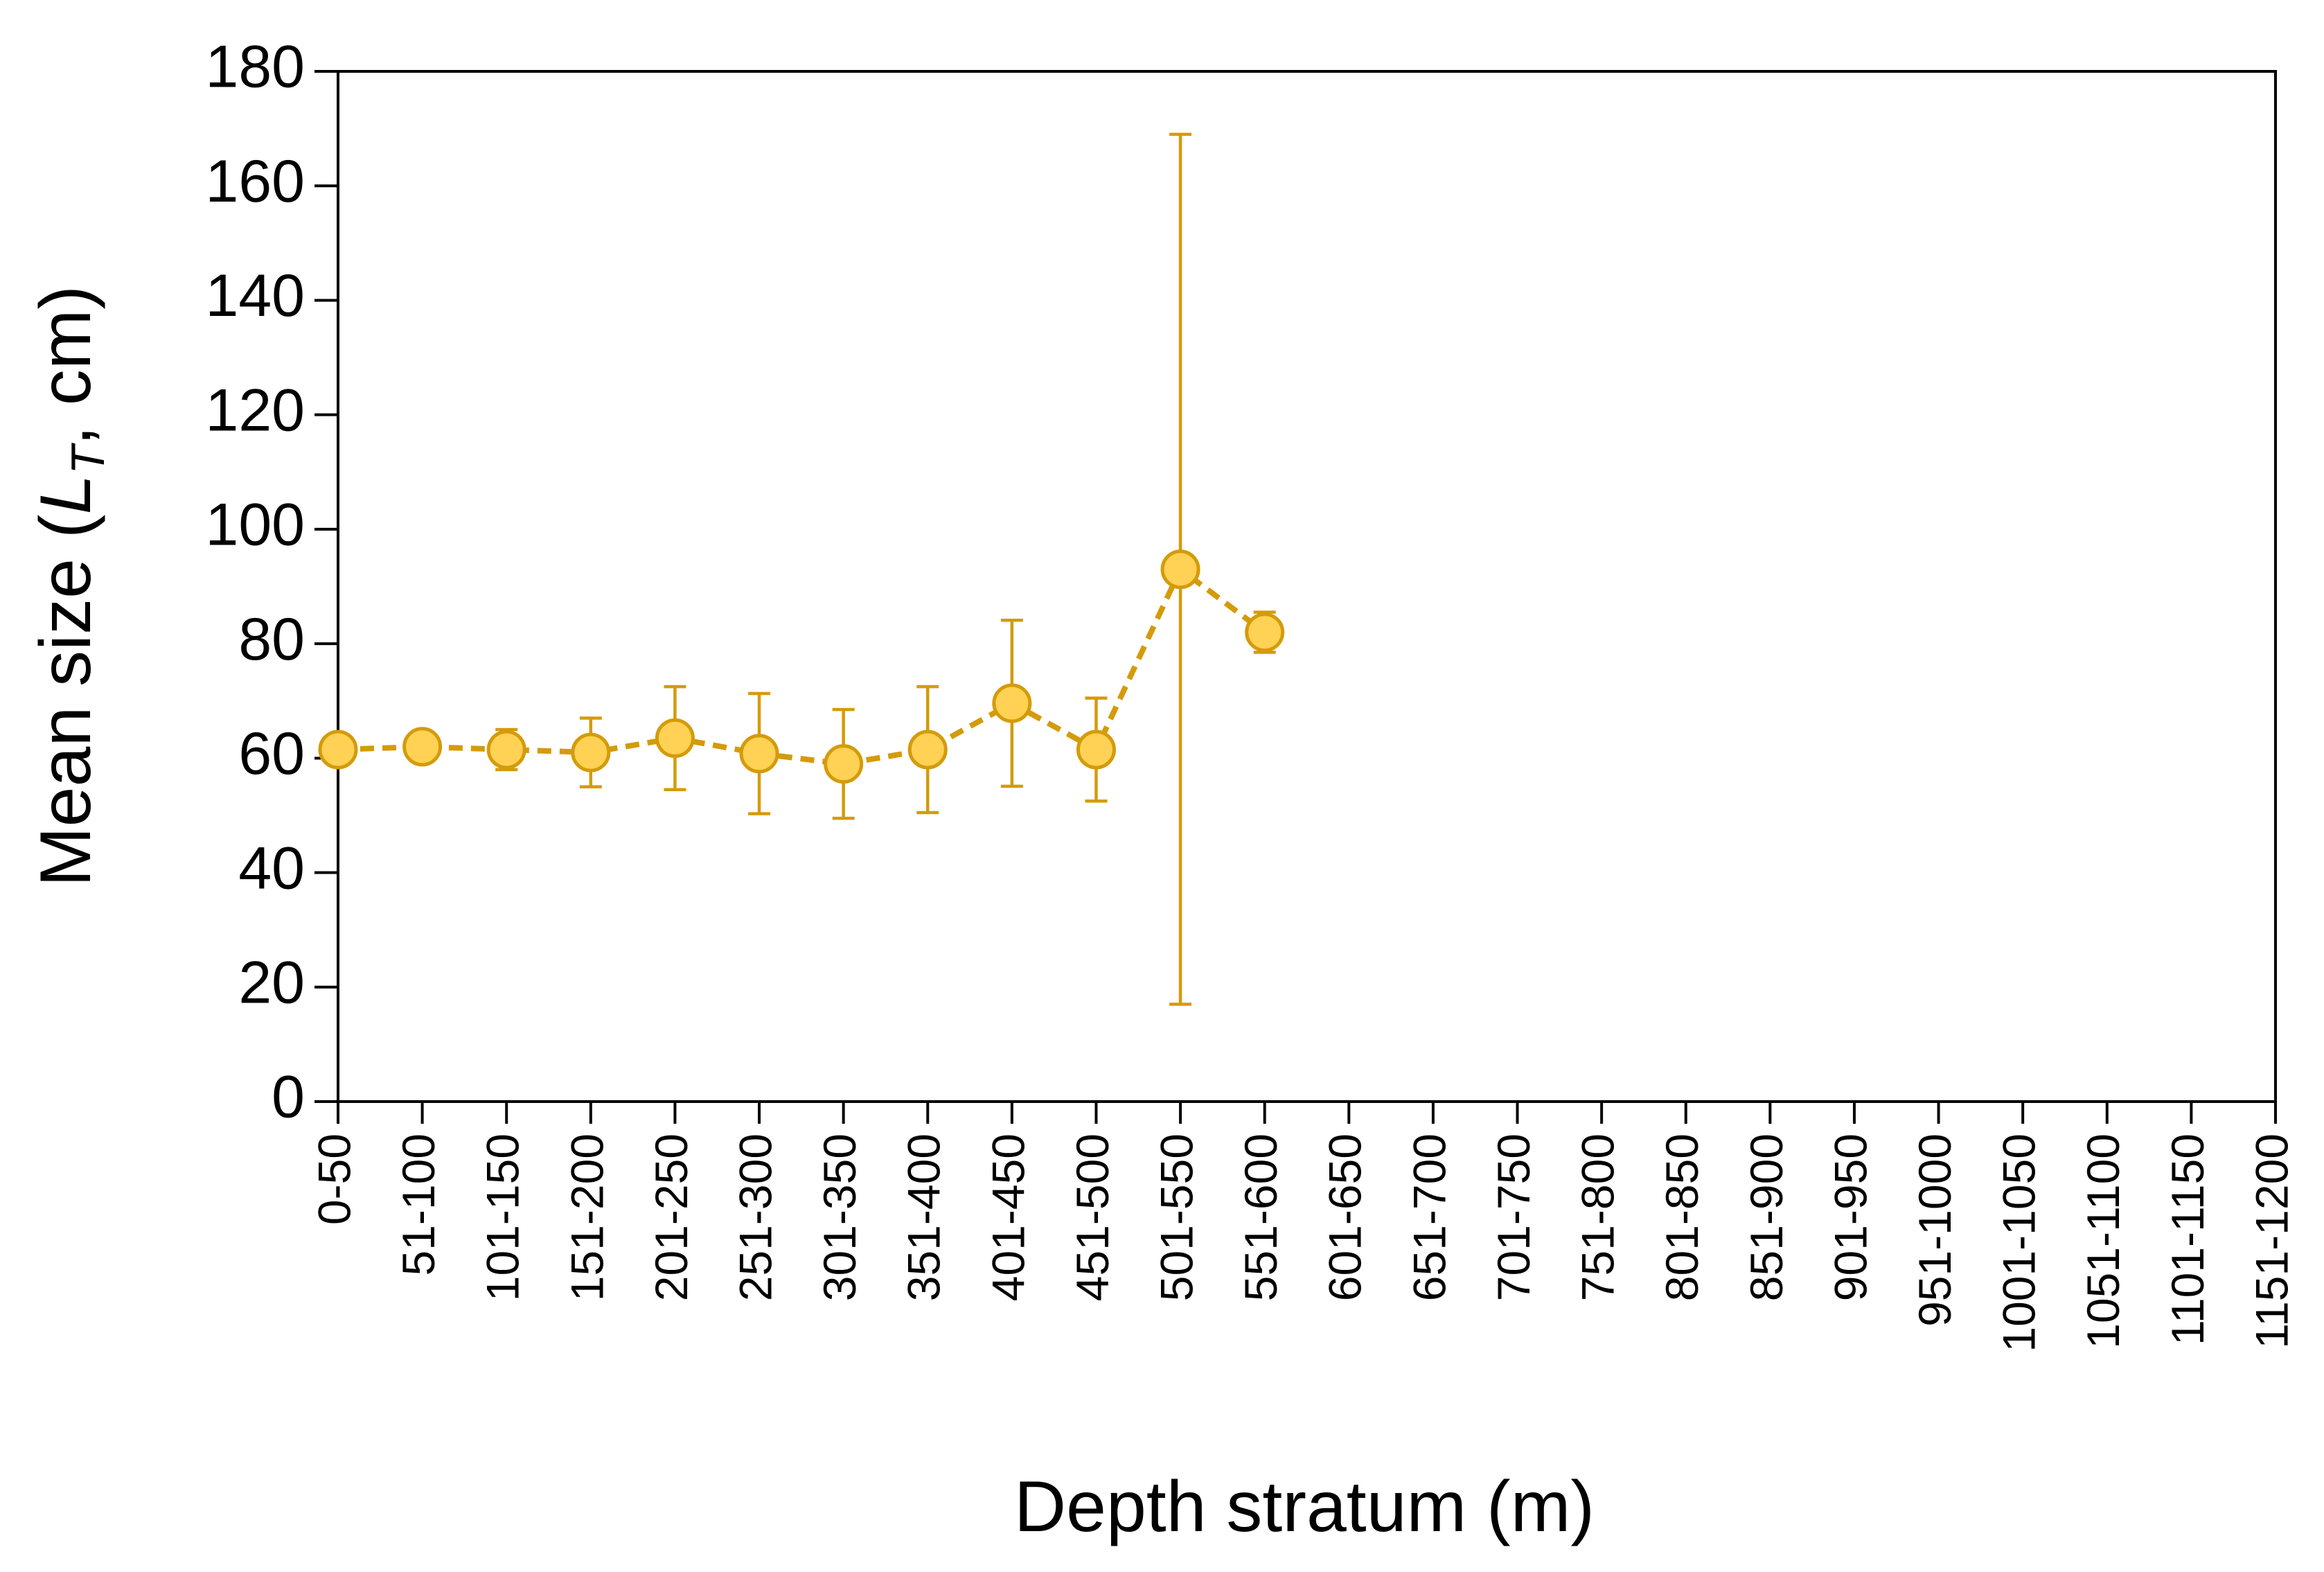 The image size is (2324, 1572). I want to click on y-title-part: Mean size (, so click(66, 700).